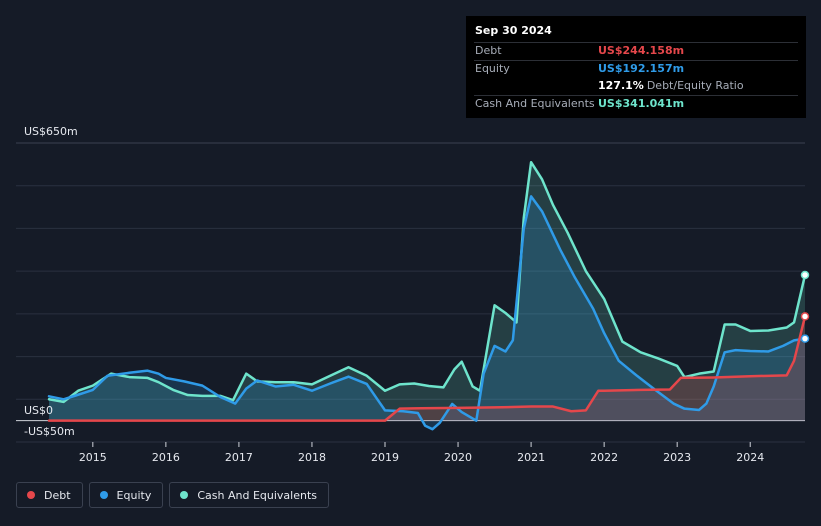 This screenshot has width=821, height=526. What do you see at coordinates (488, 50) in the screenshot?
I see `tooltip-debt-label: Debt` at bounding box center [488, 50].